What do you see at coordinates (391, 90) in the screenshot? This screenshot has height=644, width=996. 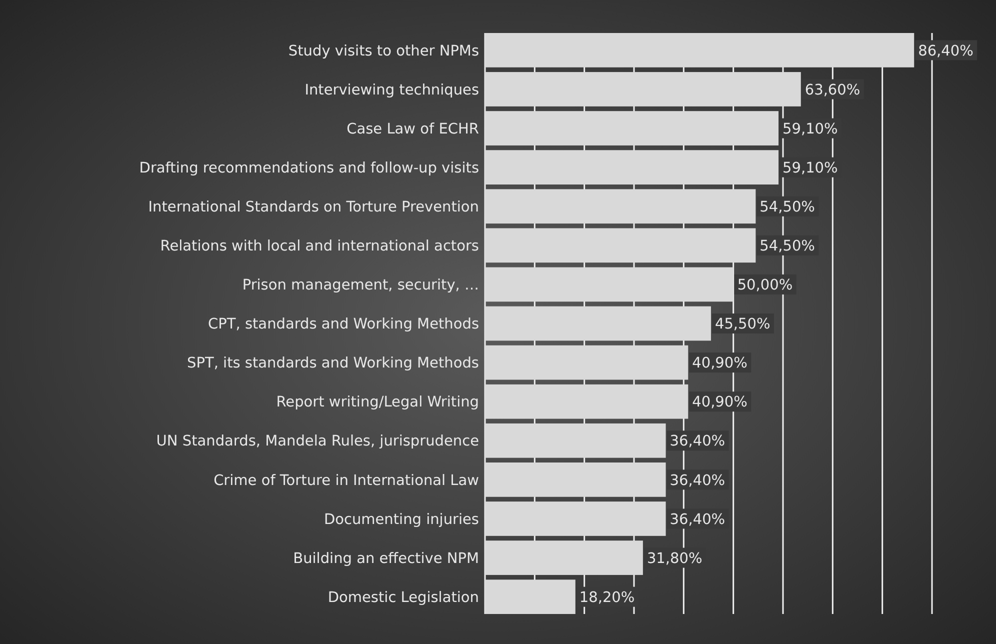 I see `y-tick-label: Interviewing techniques` at bounding box center [391, 90].